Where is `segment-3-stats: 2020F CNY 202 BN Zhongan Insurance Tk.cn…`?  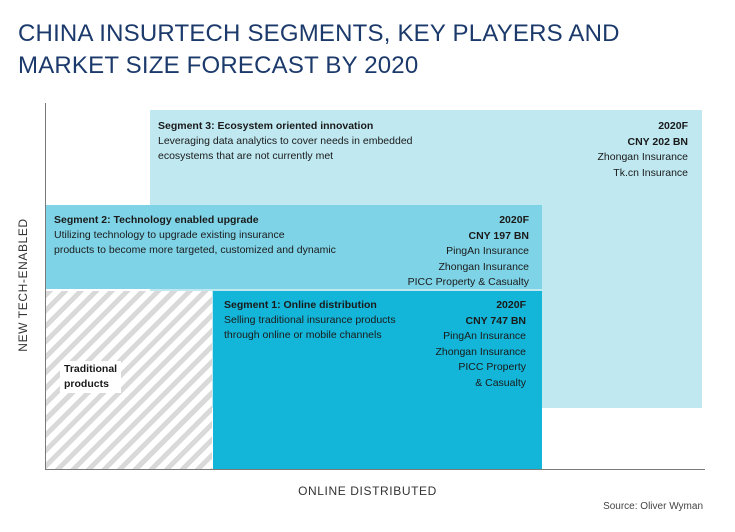
segment-3-stats: 2020F CNY 202 BN Zhongan Insurance Tk.cn… is located at coordinates (643, 150).